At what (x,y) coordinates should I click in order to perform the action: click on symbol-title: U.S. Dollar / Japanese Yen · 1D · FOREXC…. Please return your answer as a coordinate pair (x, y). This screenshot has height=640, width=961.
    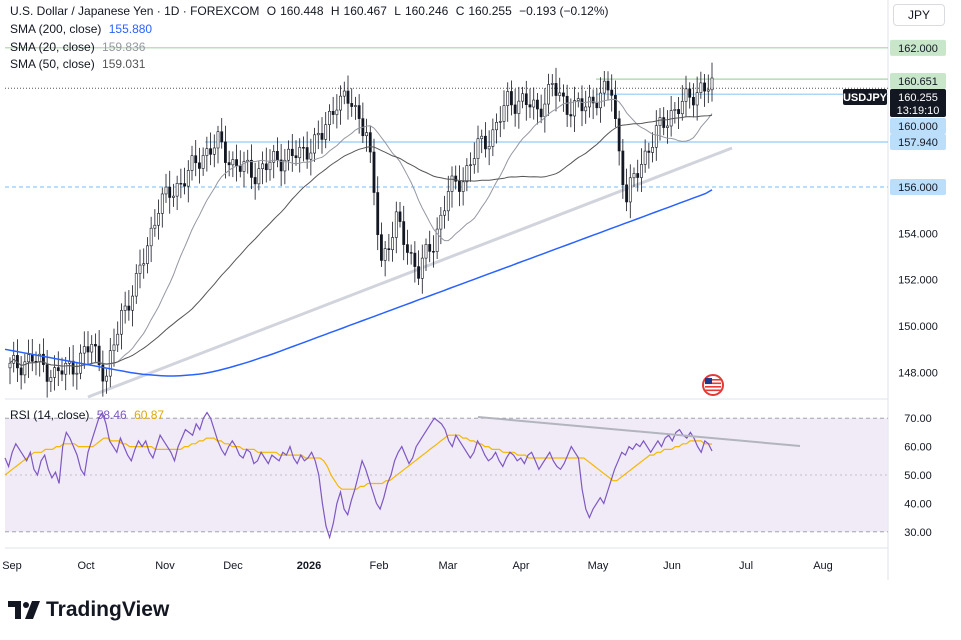
    Looking at the image, I should click on (135, 11).